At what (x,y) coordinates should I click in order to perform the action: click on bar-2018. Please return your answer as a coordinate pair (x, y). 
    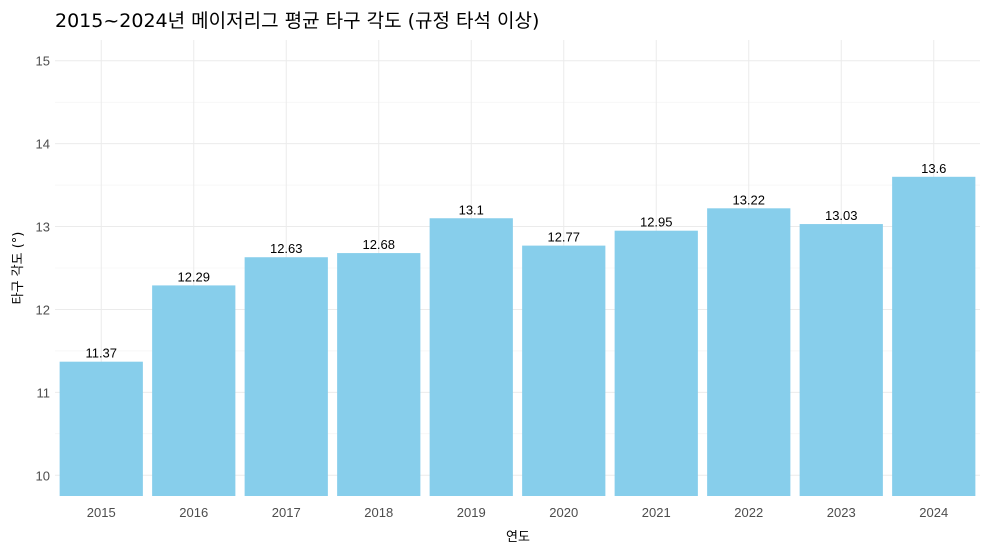
    Looking at the image, I should click on (379, 374).